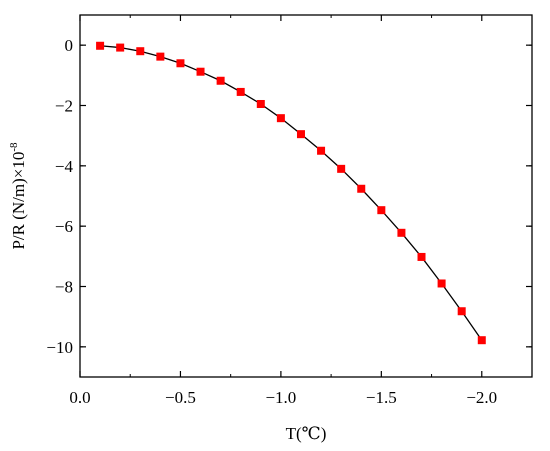 This screenshot has height=451, width=550. Describe the element at coordinates (306, 433) in the screenshot. I see `x-axis-label: T(℃)` at that location.